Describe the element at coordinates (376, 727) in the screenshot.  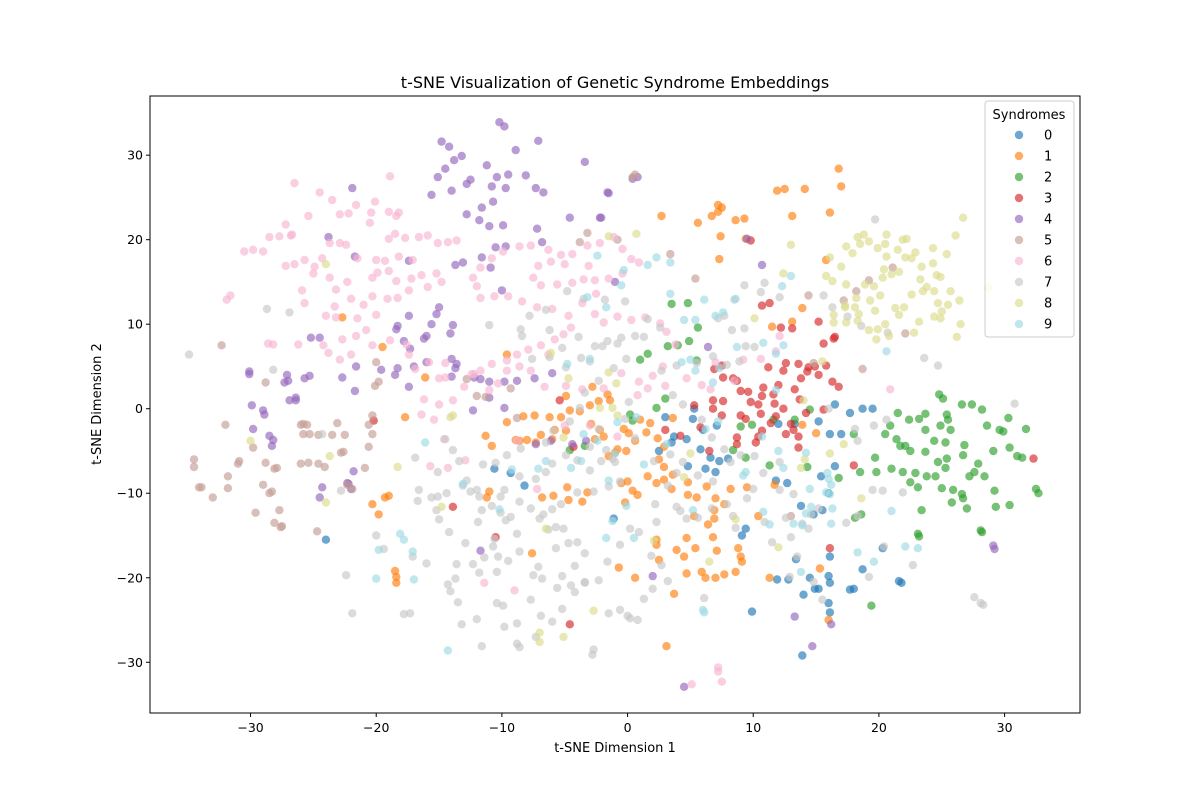
I see `x-tick-label: −20` at that location.